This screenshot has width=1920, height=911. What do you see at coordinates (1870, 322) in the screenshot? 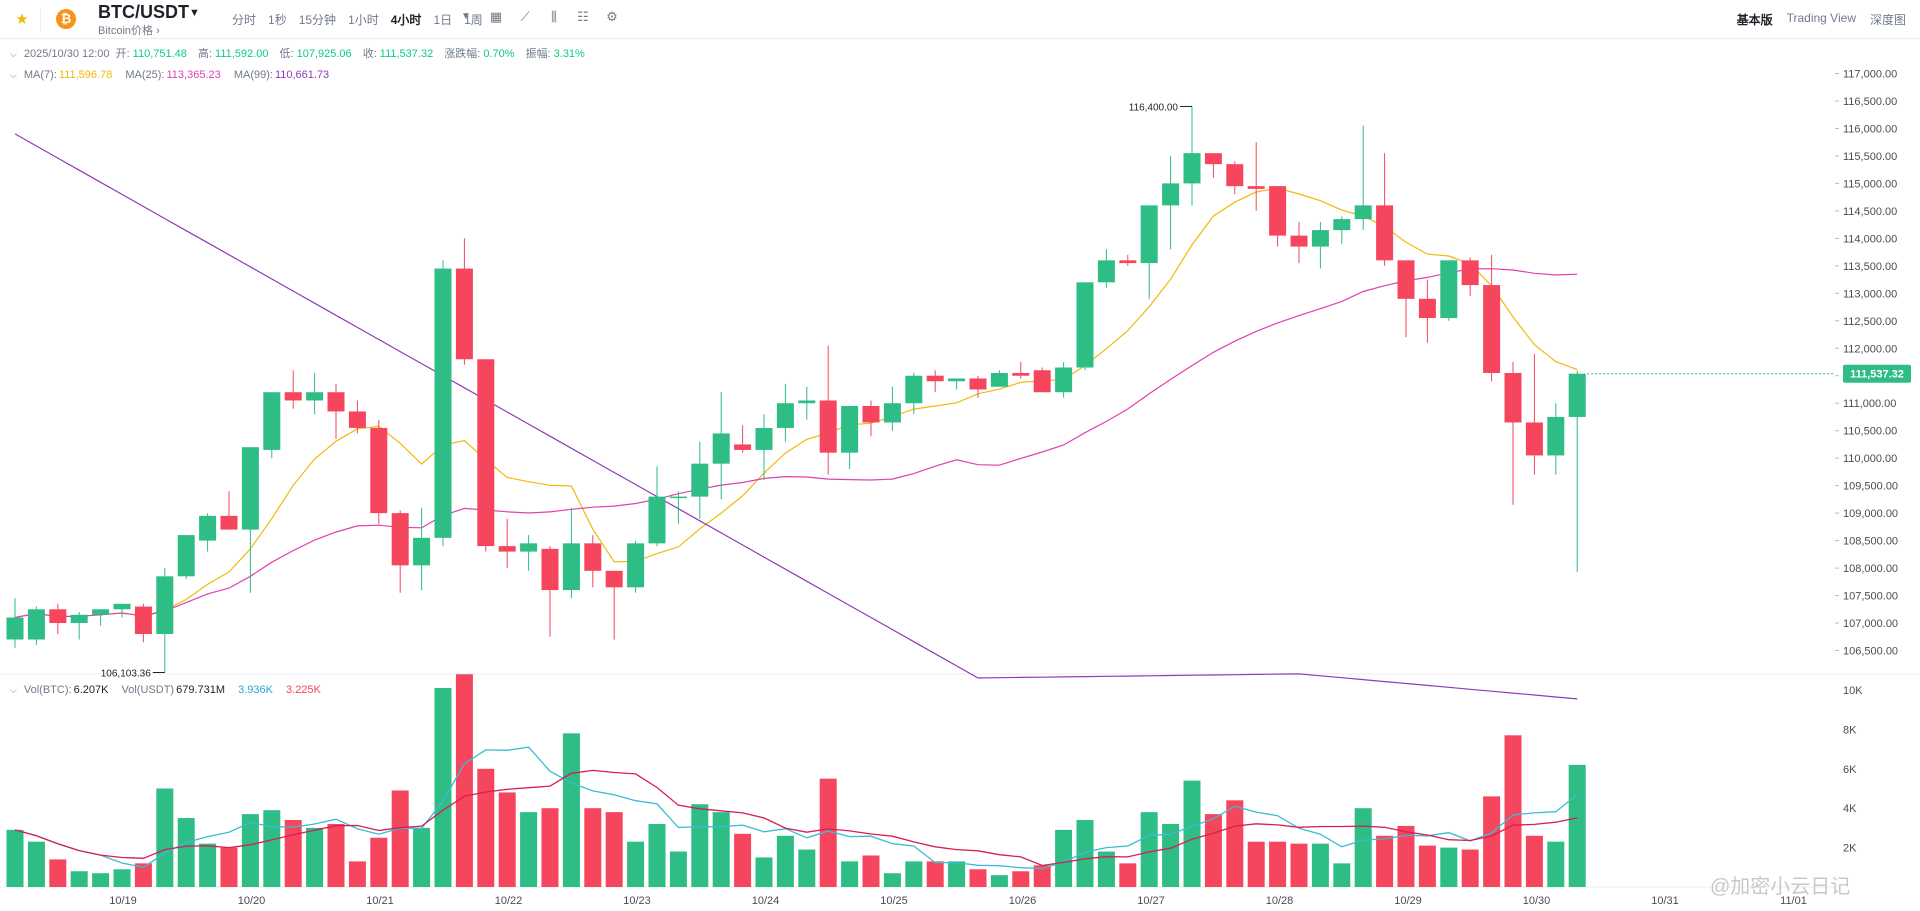
I see `price-axis-label: 112,500.00` at bounding box center [1870, 322].